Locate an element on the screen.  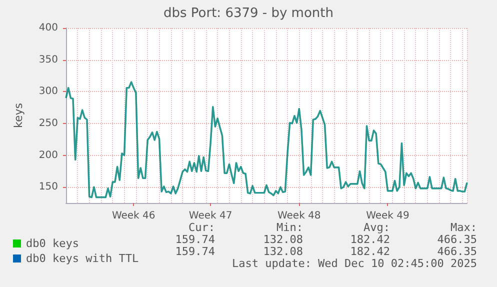
y-tick-label: 250 is located at coordinates (48, 123).